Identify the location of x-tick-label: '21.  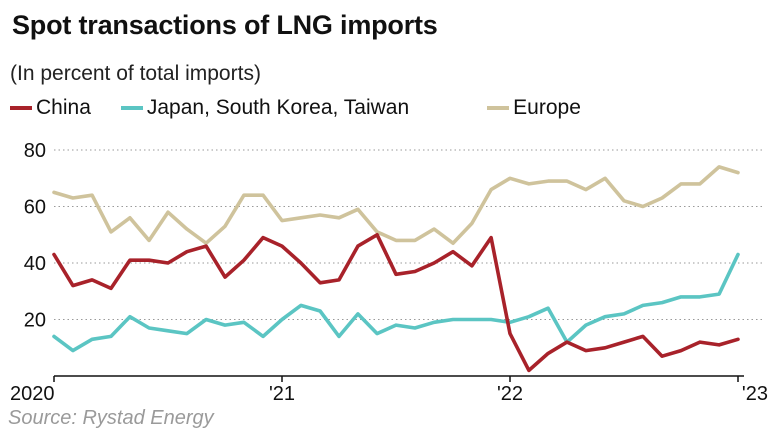
(282, 394).